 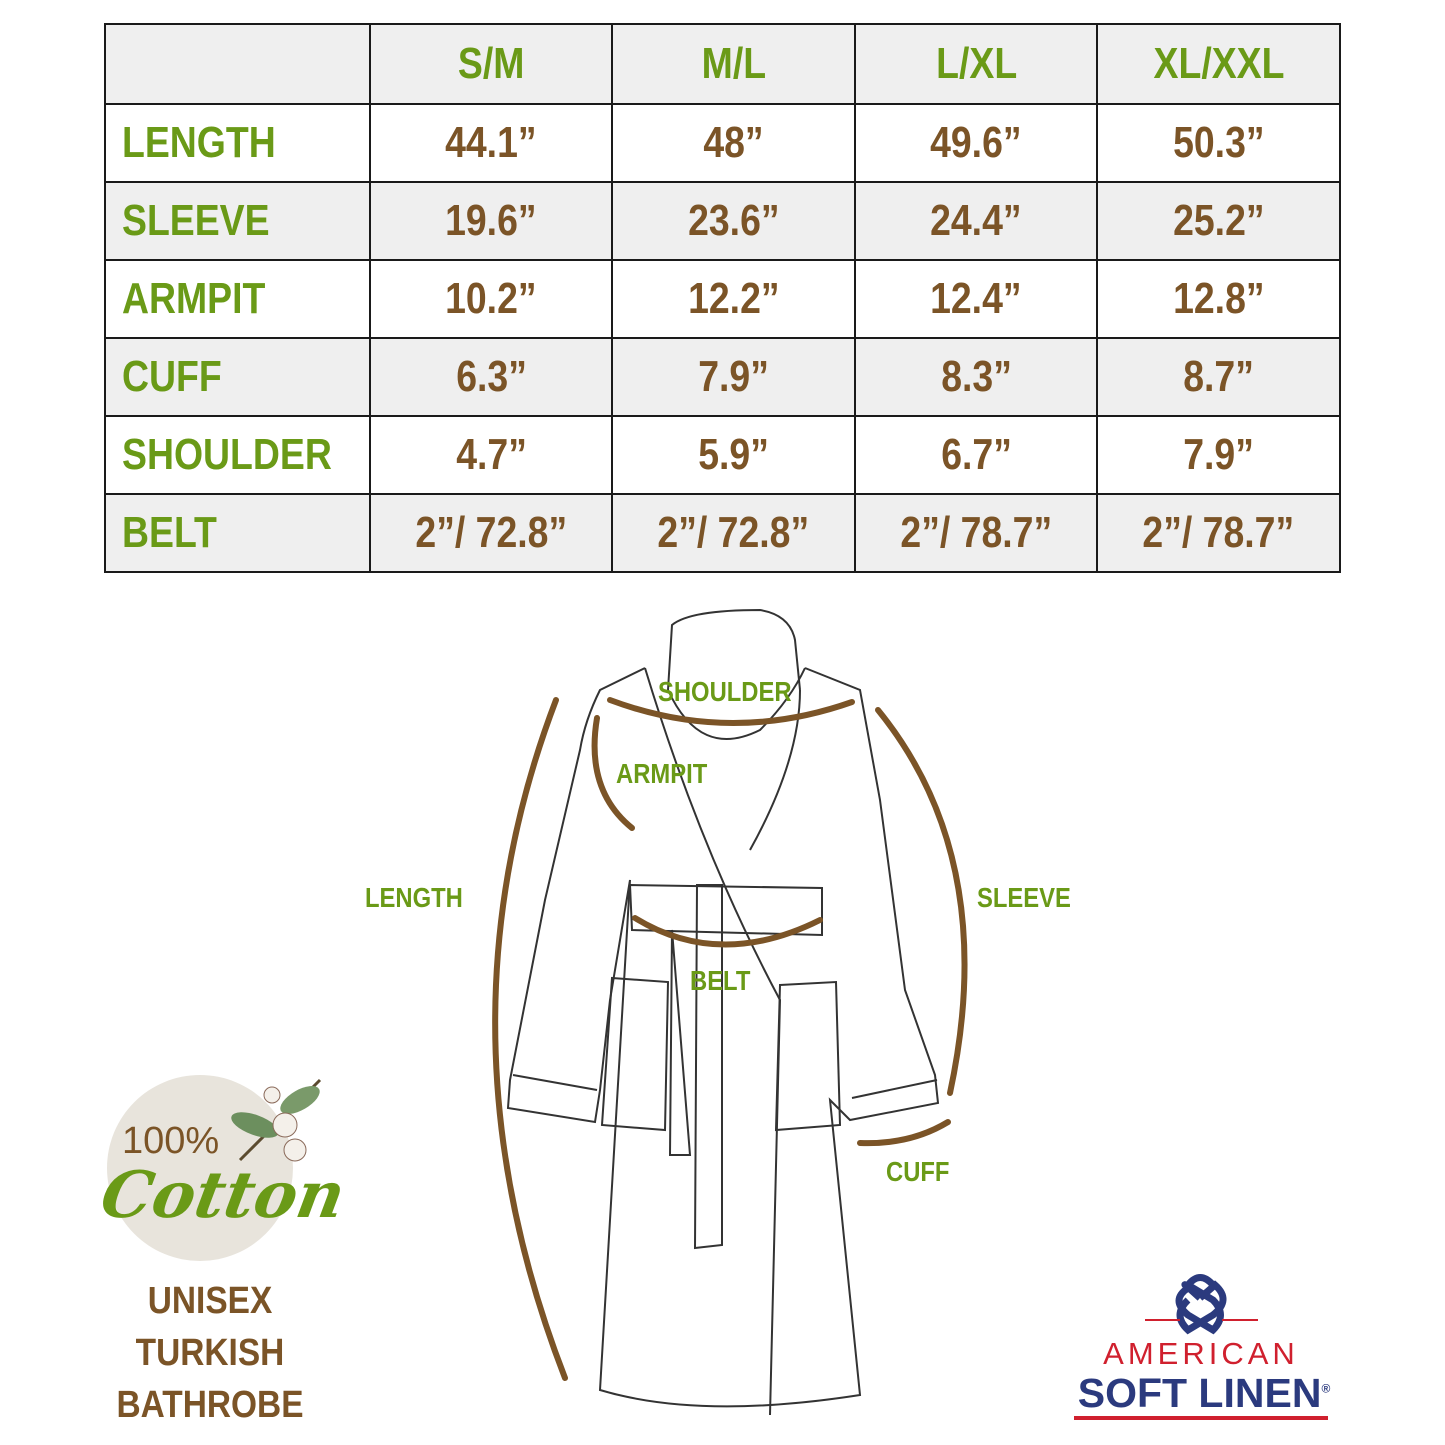 I want to click on value-cell: 6.3”, so click(x=491, y=377).